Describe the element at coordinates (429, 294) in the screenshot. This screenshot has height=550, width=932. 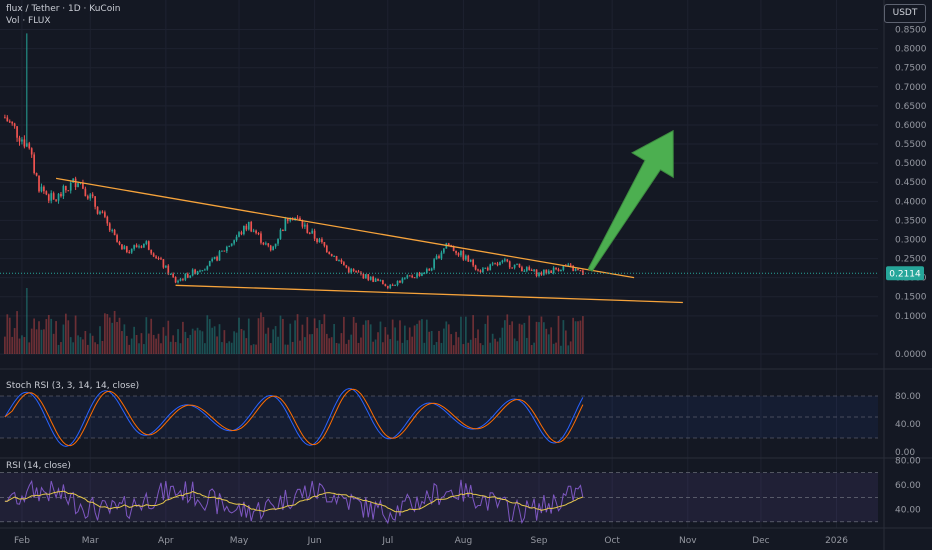
I see `trendline-support` at that location.